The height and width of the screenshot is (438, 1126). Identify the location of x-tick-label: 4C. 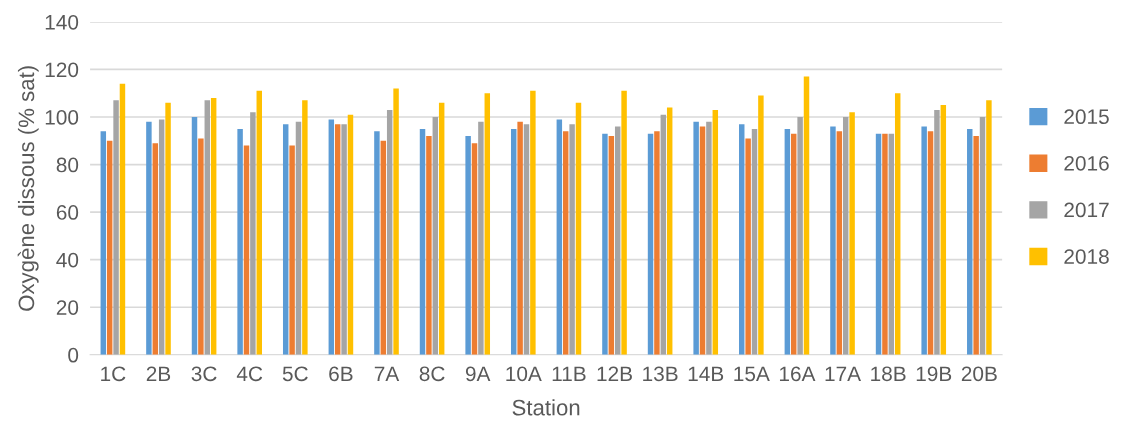
(249, 374).